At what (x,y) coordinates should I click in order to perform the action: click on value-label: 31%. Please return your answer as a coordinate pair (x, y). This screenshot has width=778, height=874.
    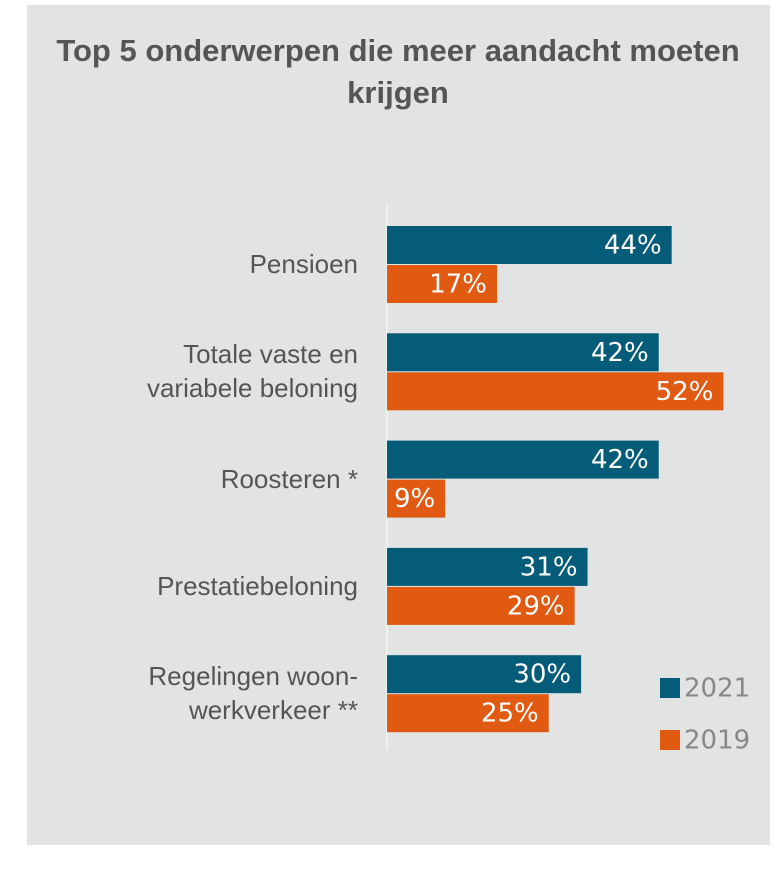
    Looking at the image, I should click on (549, 567).